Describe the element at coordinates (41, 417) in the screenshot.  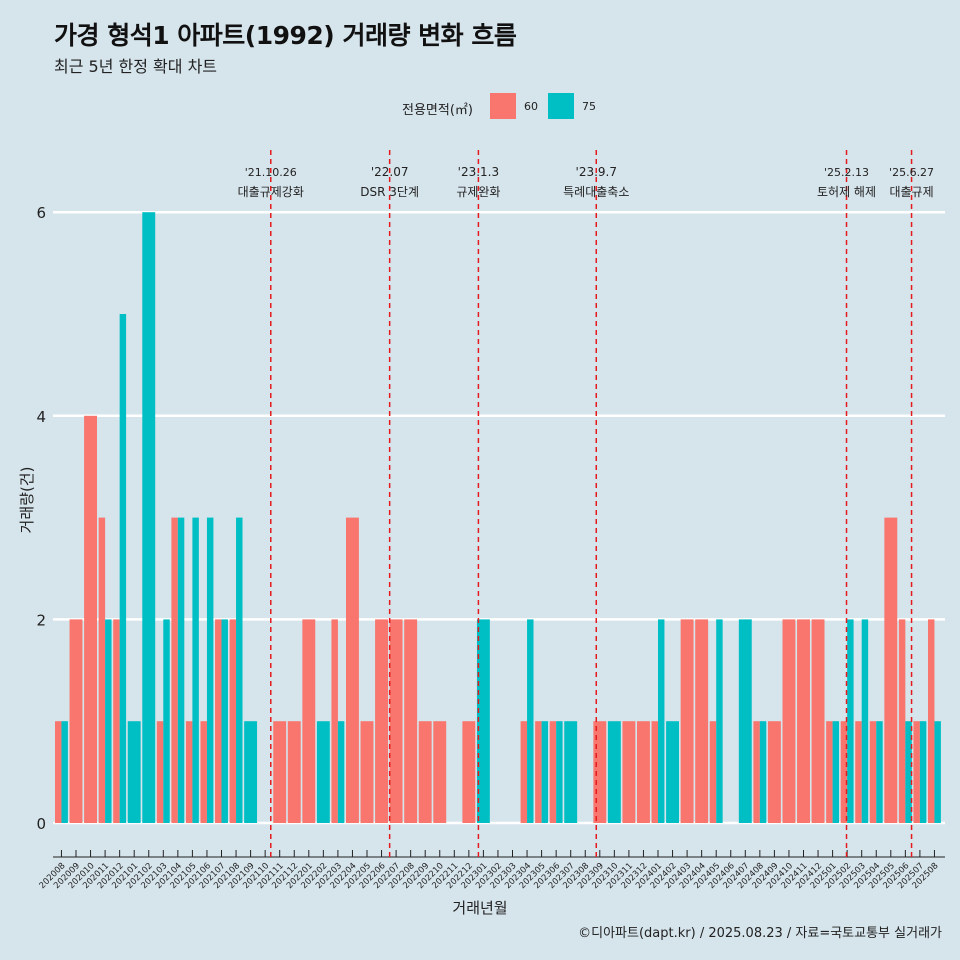
I see `y-tick-label-4: 4` at that location.